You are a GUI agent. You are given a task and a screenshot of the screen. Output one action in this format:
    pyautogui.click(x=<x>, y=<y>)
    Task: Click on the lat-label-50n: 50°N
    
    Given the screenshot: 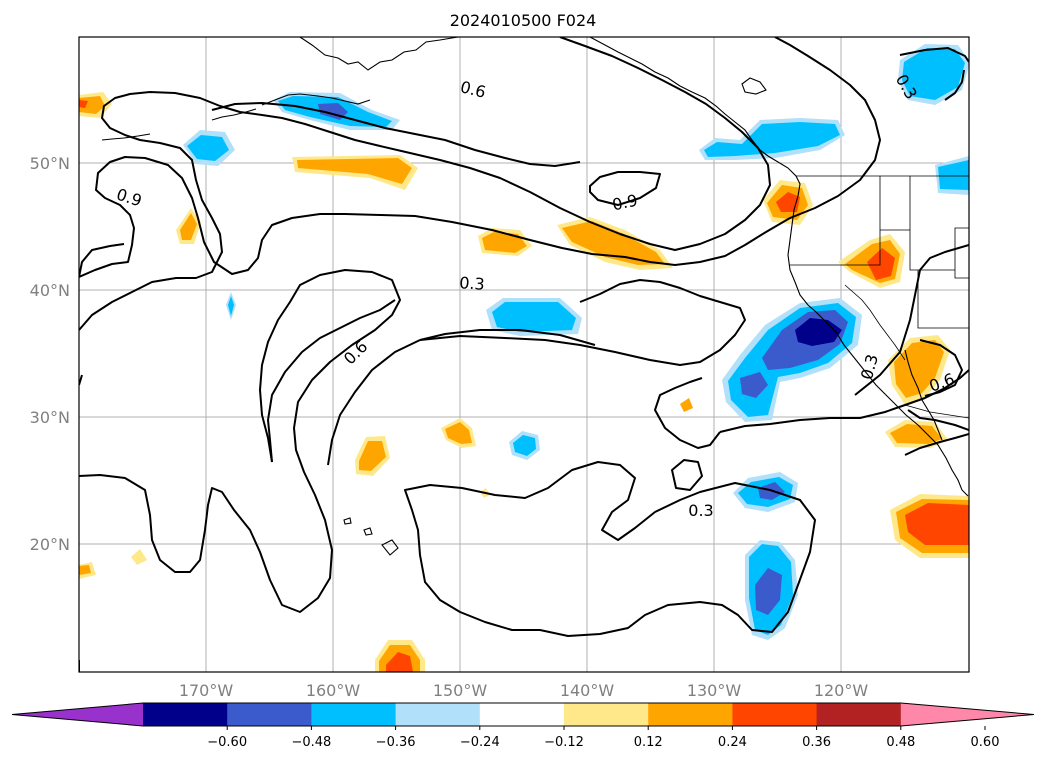 What is the action you would take?
    pyautogui.click(x=50, y=163)
    